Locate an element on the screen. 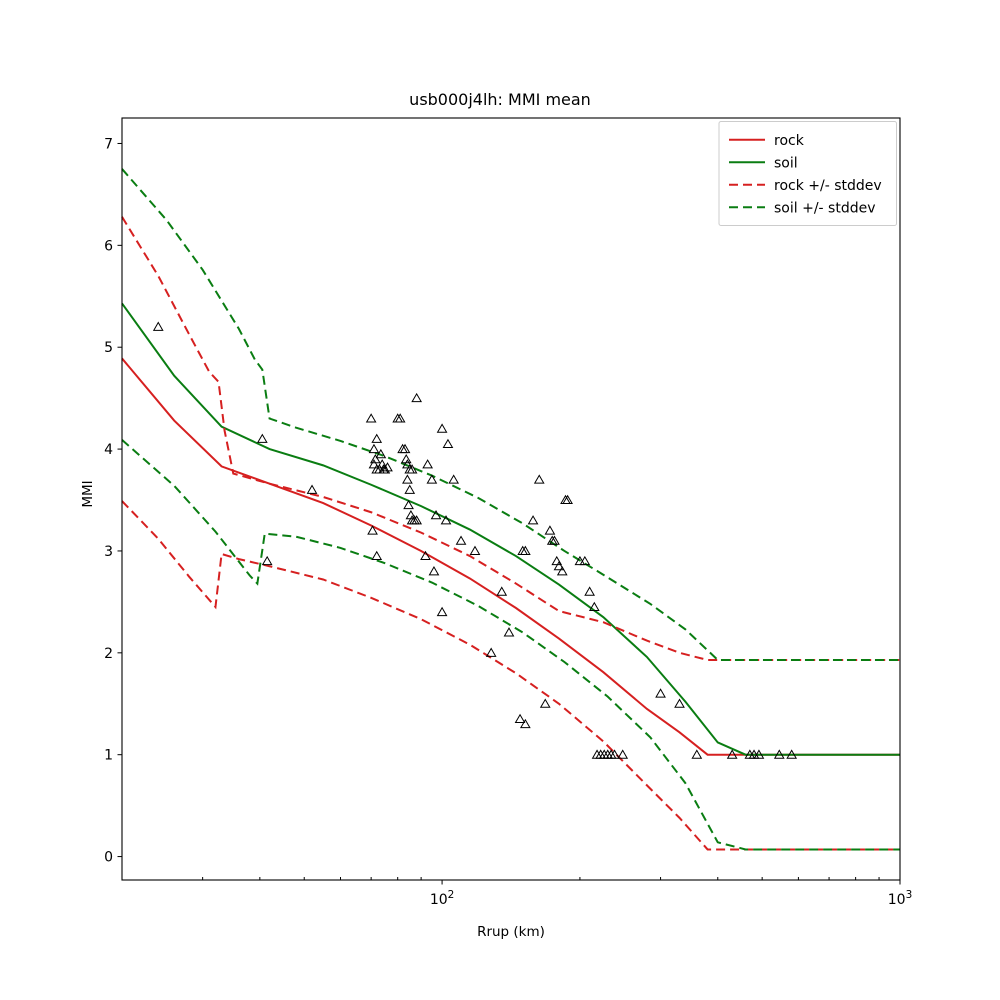 This screenshot has height=1000, width=1000. y-tick-label: 0 is located at coordinates (108, 858).